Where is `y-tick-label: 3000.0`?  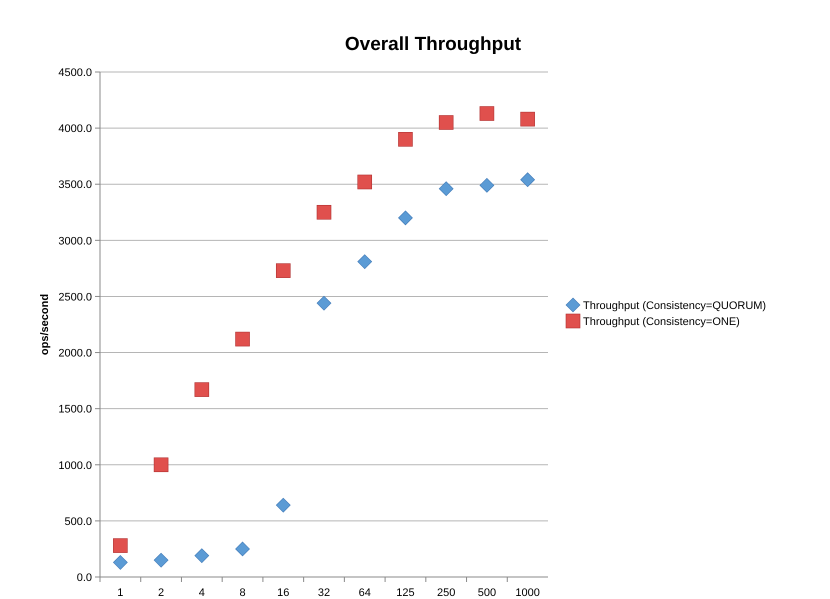 y-tick-label: 3000.0 is located at coordinates (75, 241).